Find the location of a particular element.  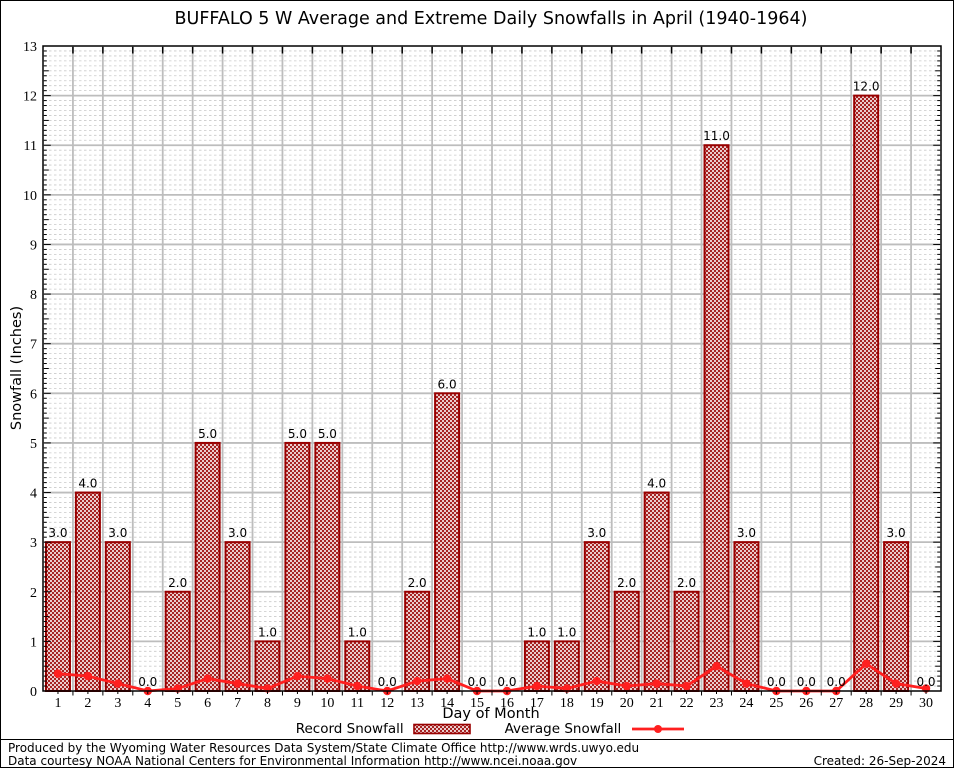

x-tick-label: 5 is located at coordinates (177, 703).